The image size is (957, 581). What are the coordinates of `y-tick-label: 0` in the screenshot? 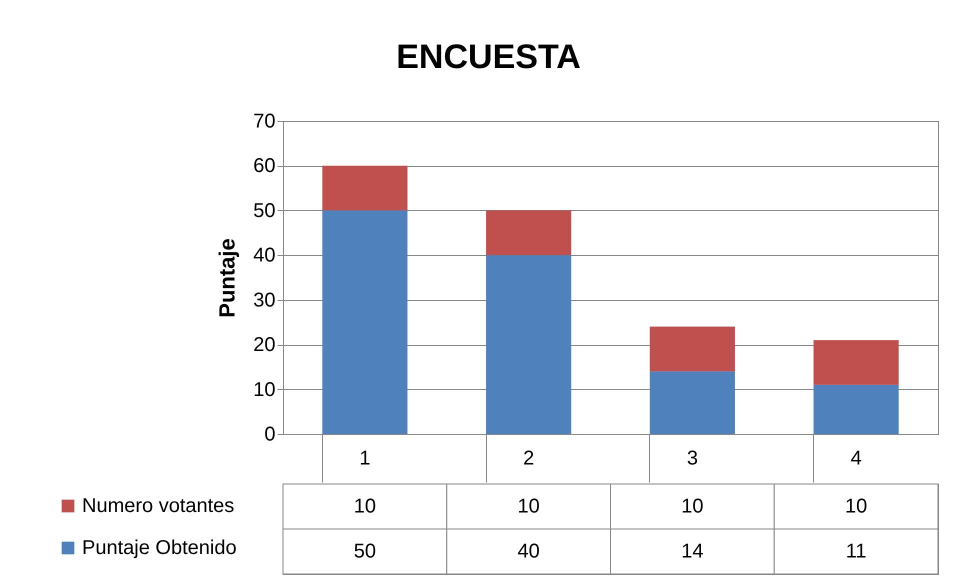 It's located at (270, 435).